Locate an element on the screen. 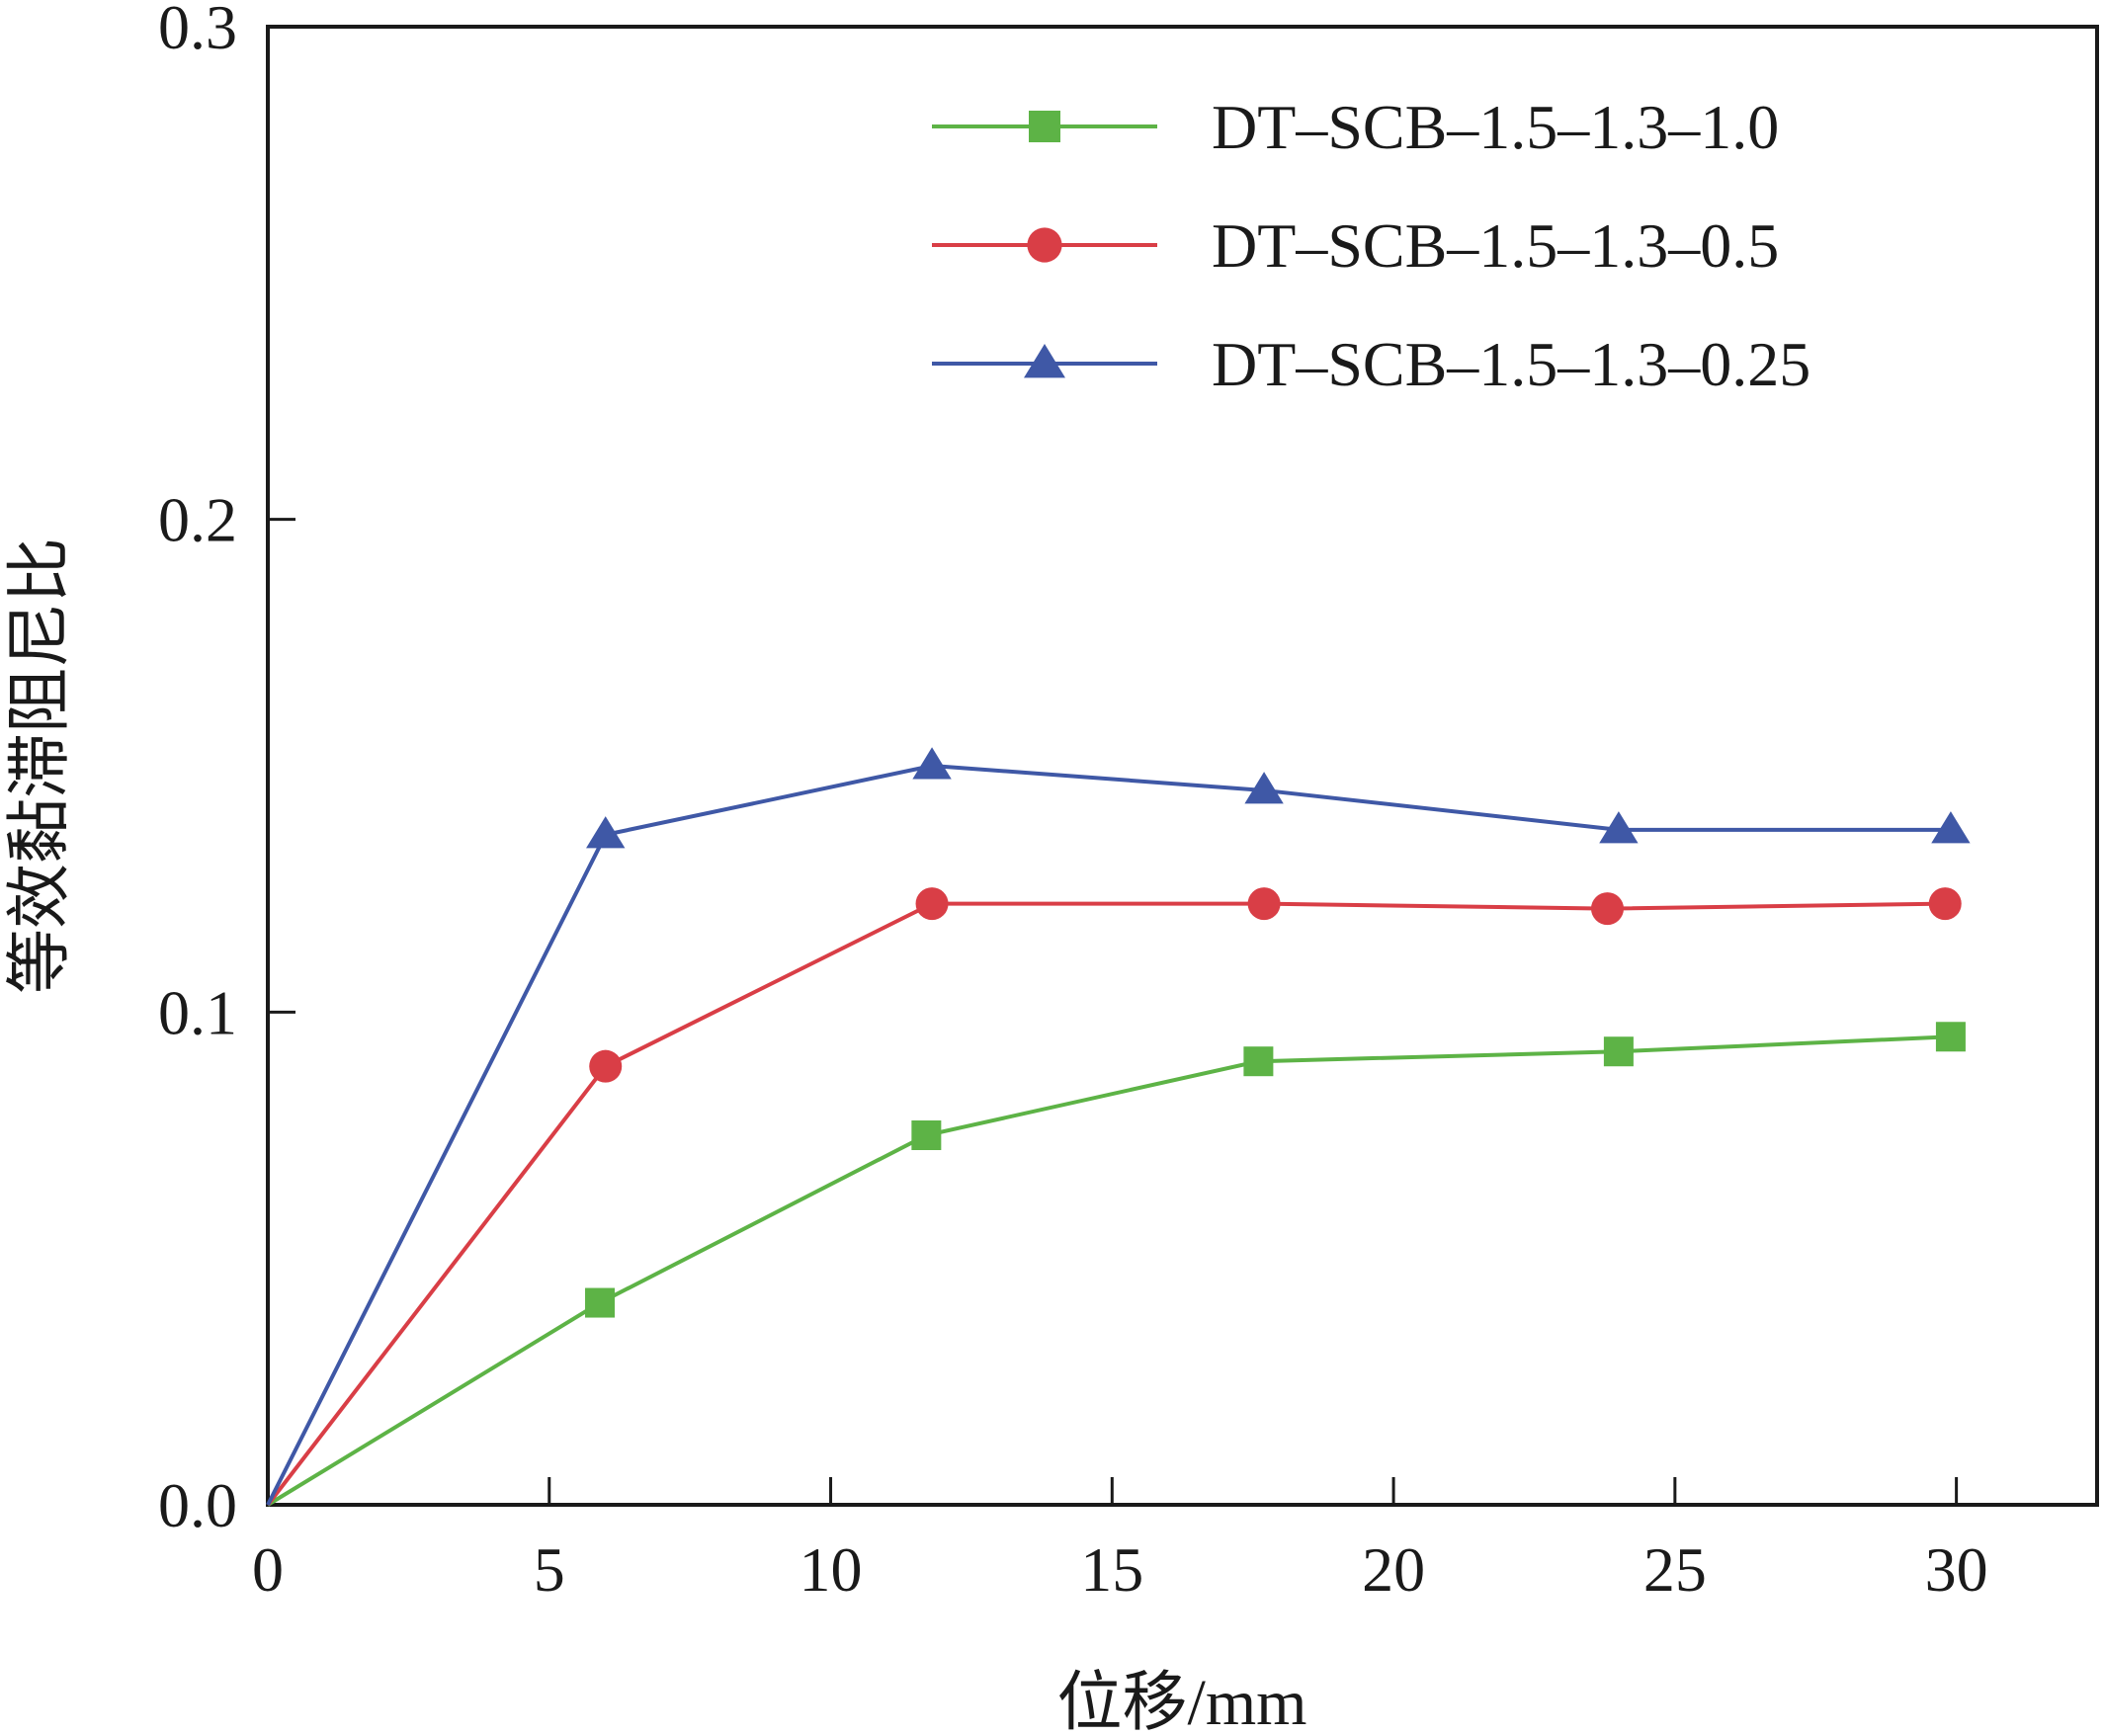 The image size is (2104, 1736). x-tick-label: 20 is located at coordinates (1393, 1570).